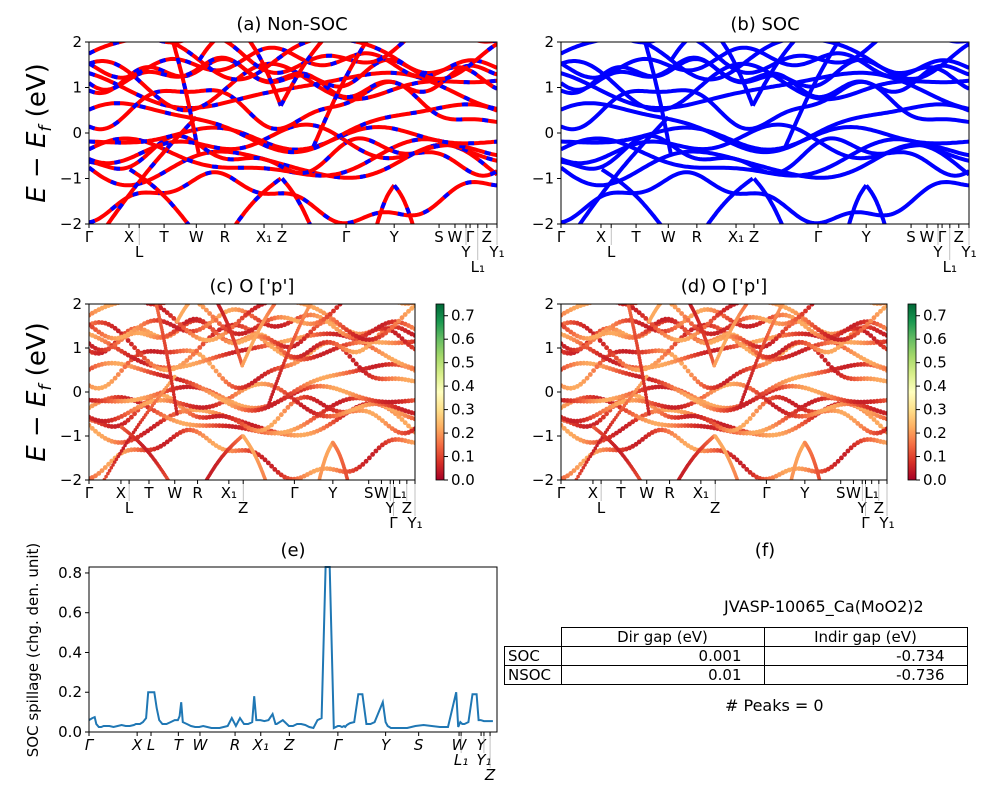  What do you see at coordinates (293, 78) in the screenshot?
I see `band-line-spin-up` at bounding box center [293, 78].